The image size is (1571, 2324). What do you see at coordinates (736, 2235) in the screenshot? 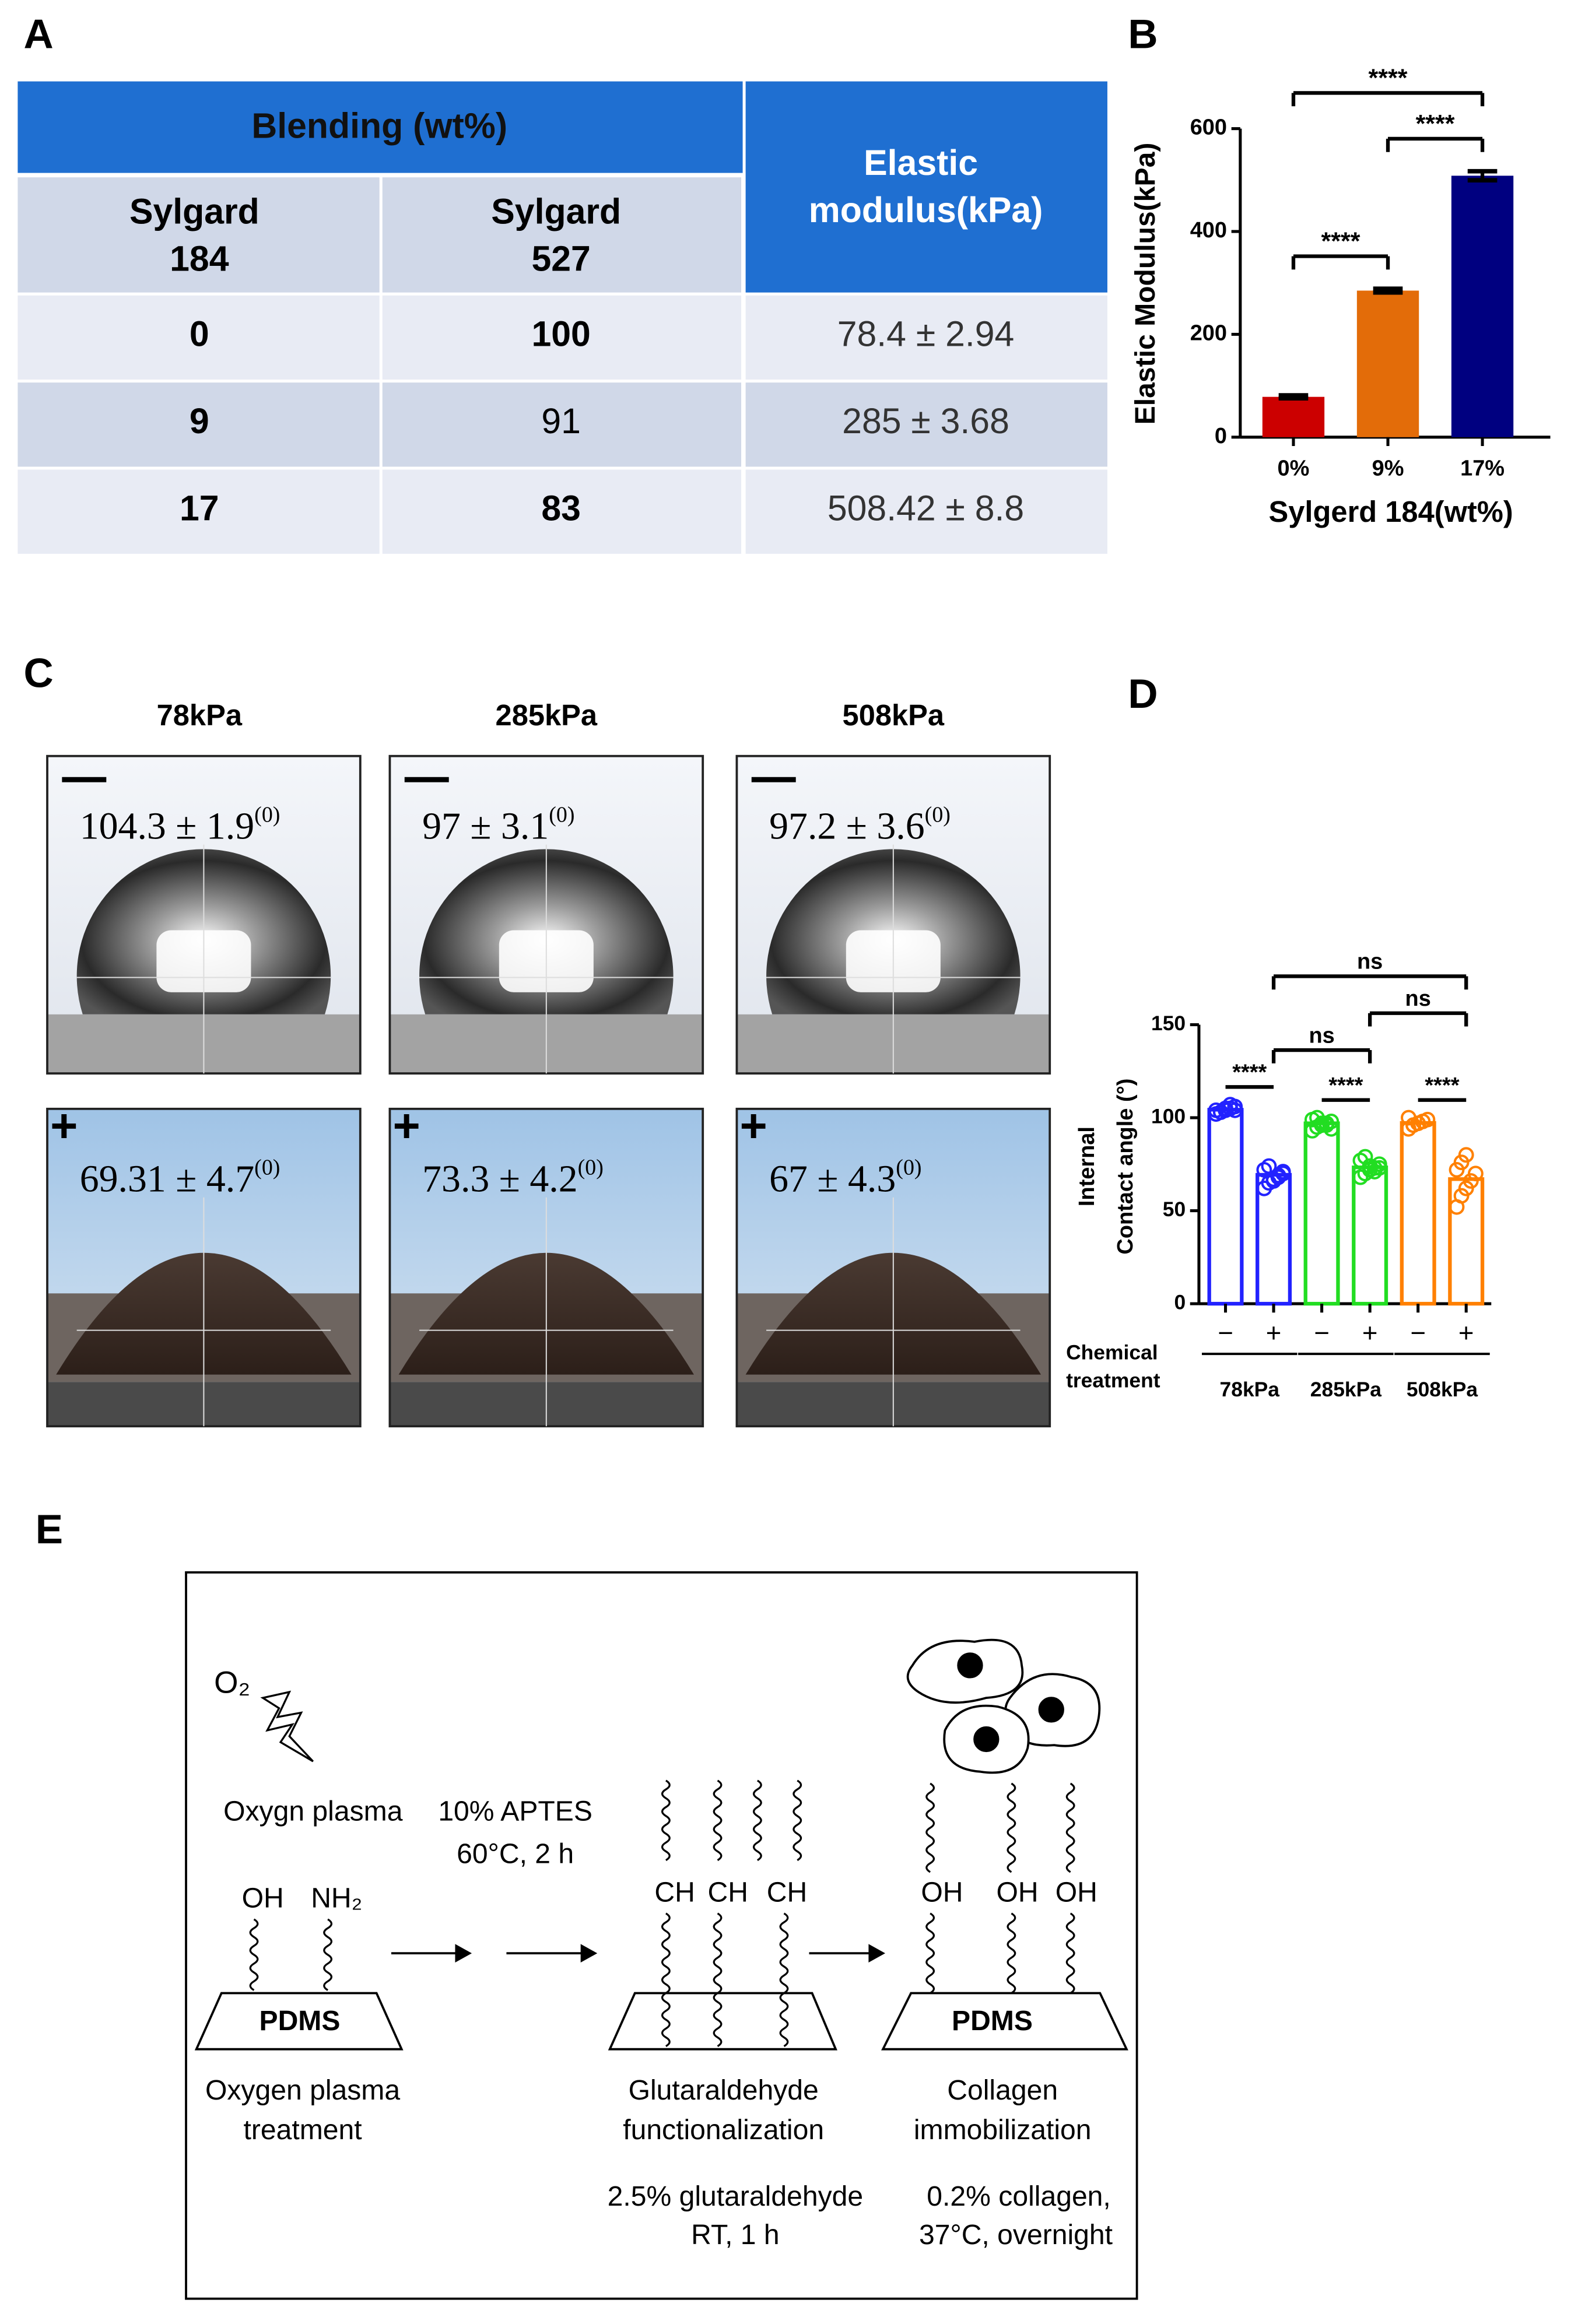
I see `condition: RT, 1 h` at bounding box center [736, 2235].